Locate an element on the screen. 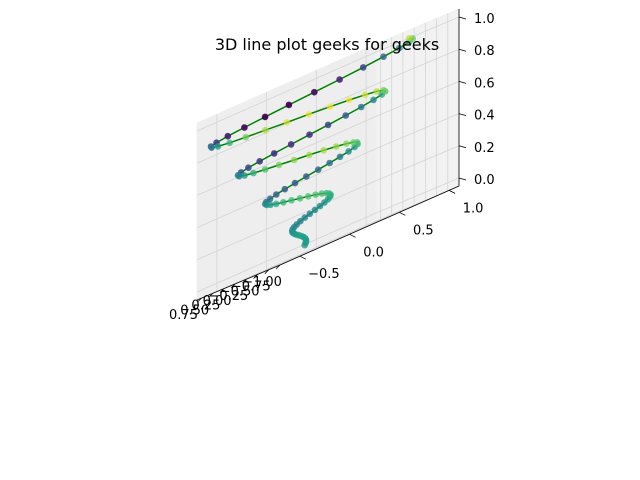  y-axis-line is located at coordinates (369, 225).